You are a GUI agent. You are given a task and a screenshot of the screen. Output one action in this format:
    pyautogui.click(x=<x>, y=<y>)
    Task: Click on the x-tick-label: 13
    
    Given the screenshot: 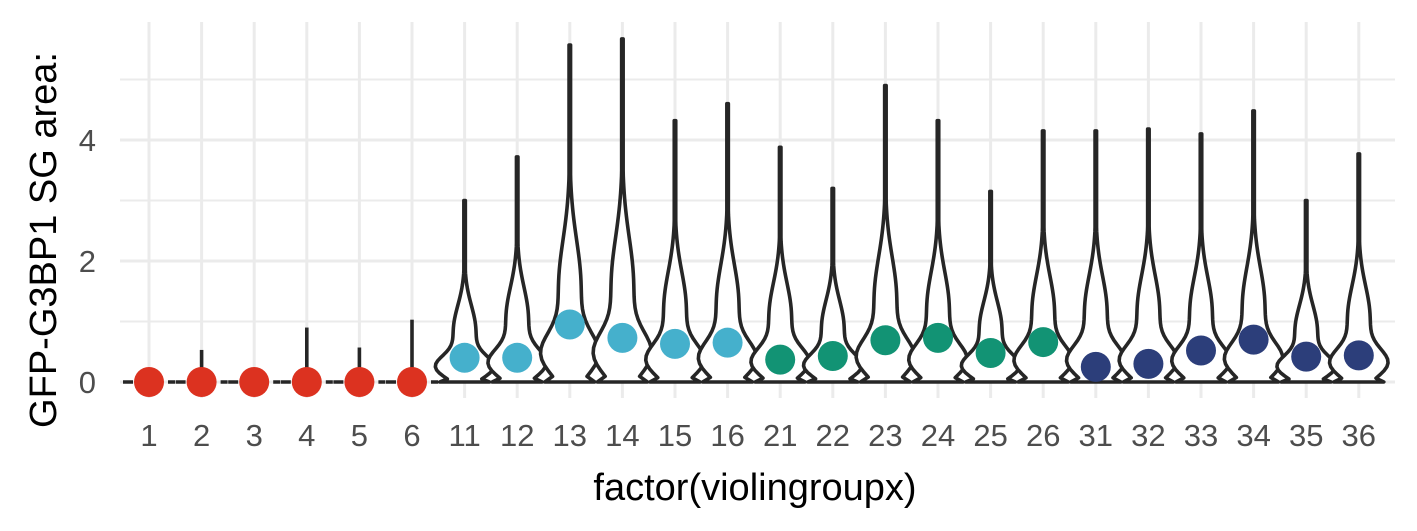 What is the action you would take?
    pyautogui.click(x=570, y=435)
    